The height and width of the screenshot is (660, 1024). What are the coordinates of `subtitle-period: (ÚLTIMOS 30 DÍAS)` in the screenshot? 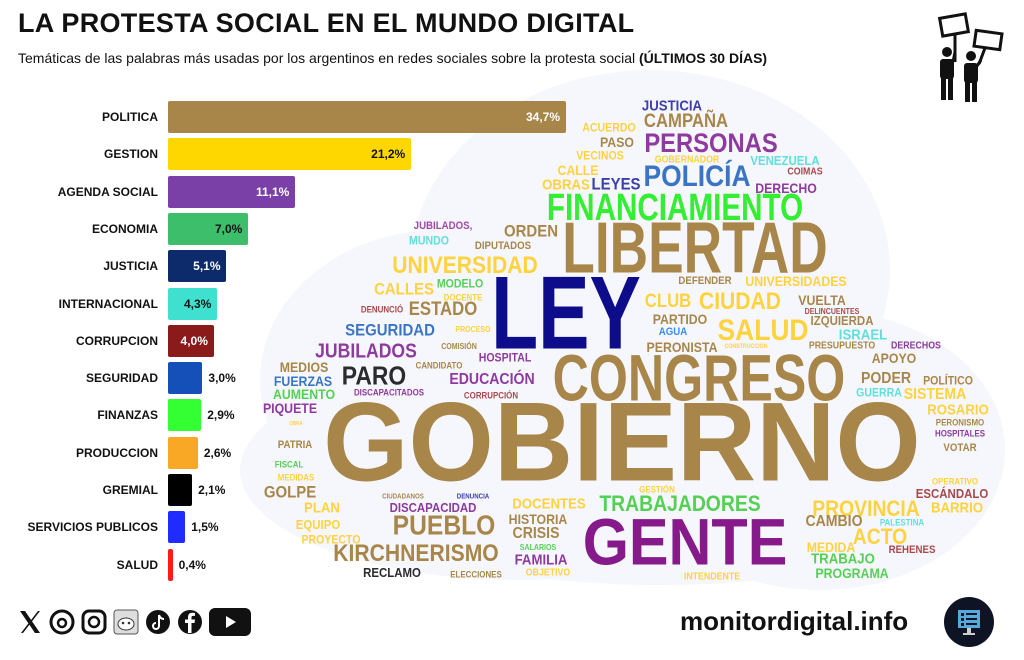 It's located at (703, 58).